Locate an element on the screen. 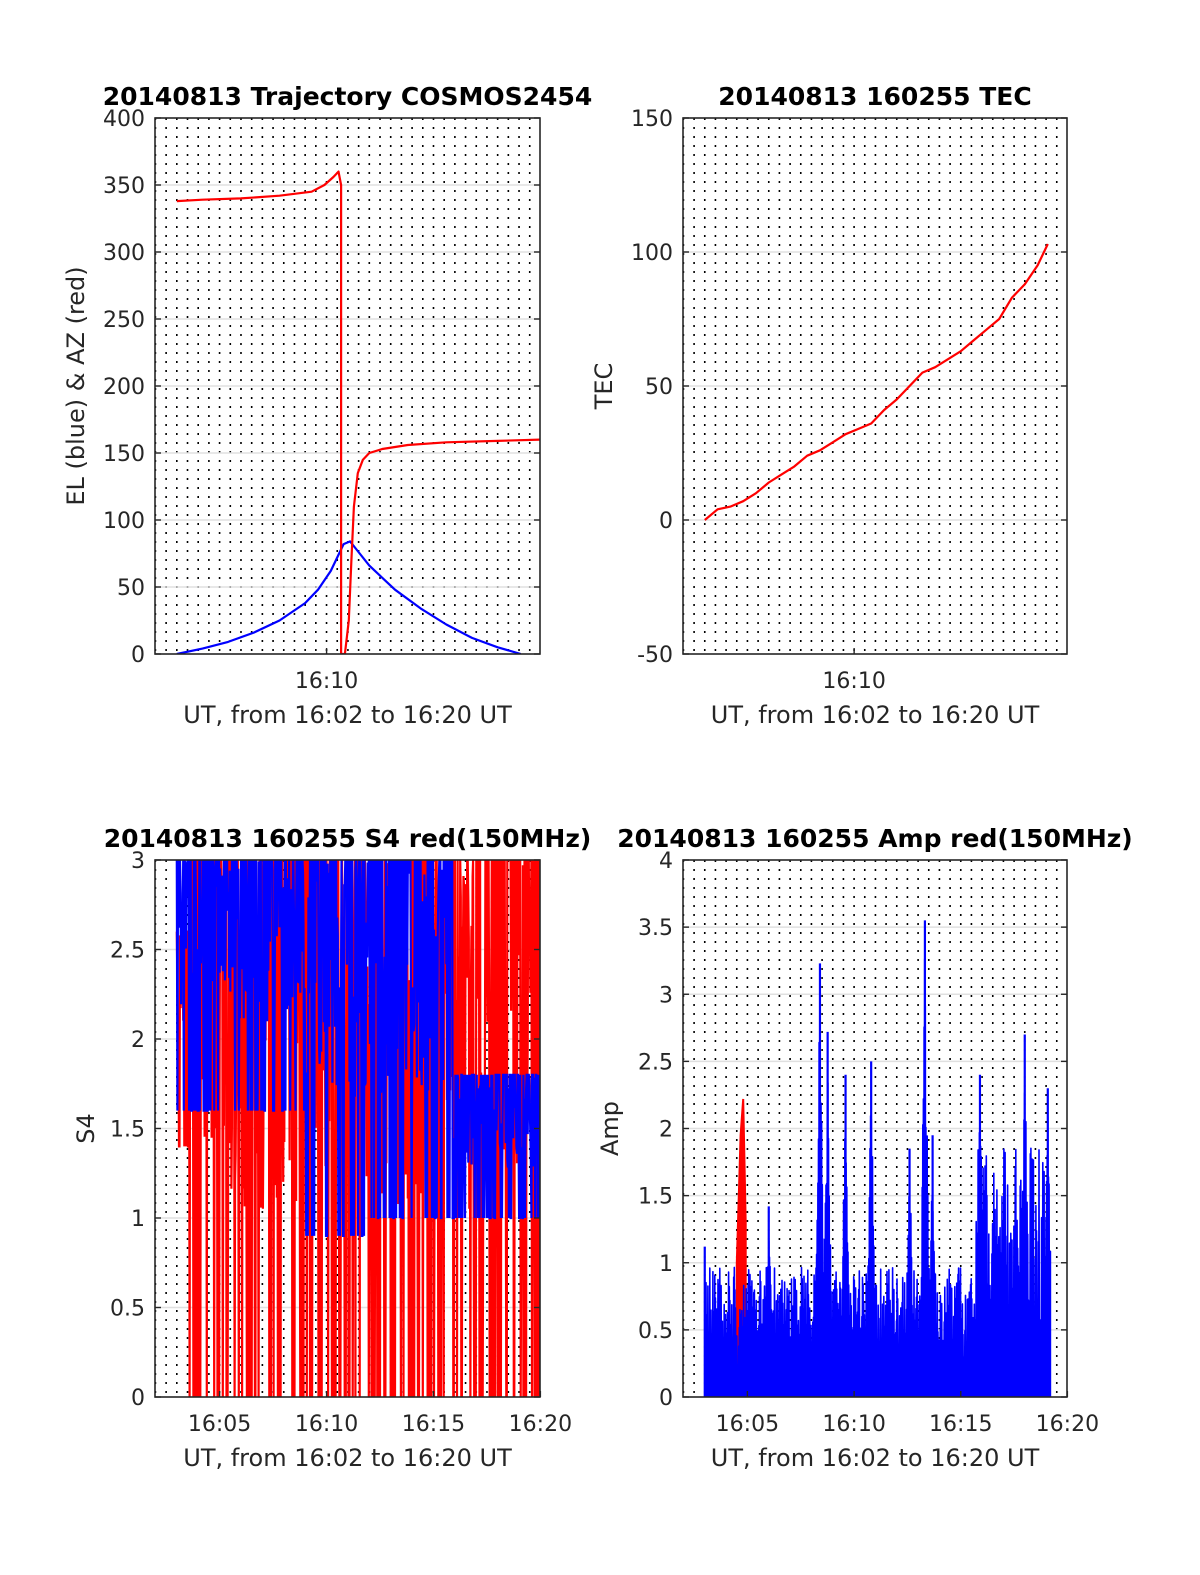  y-tick-label: 3.5 is located at coordinates (655, 928).